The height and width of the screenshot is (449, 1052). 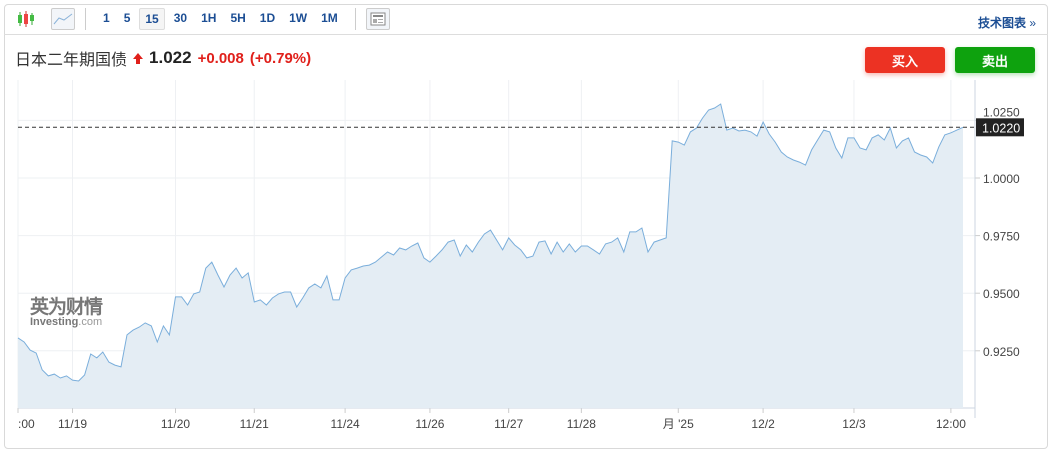 I want to click on interval-1H: 1H, so click(x=209, y=18).